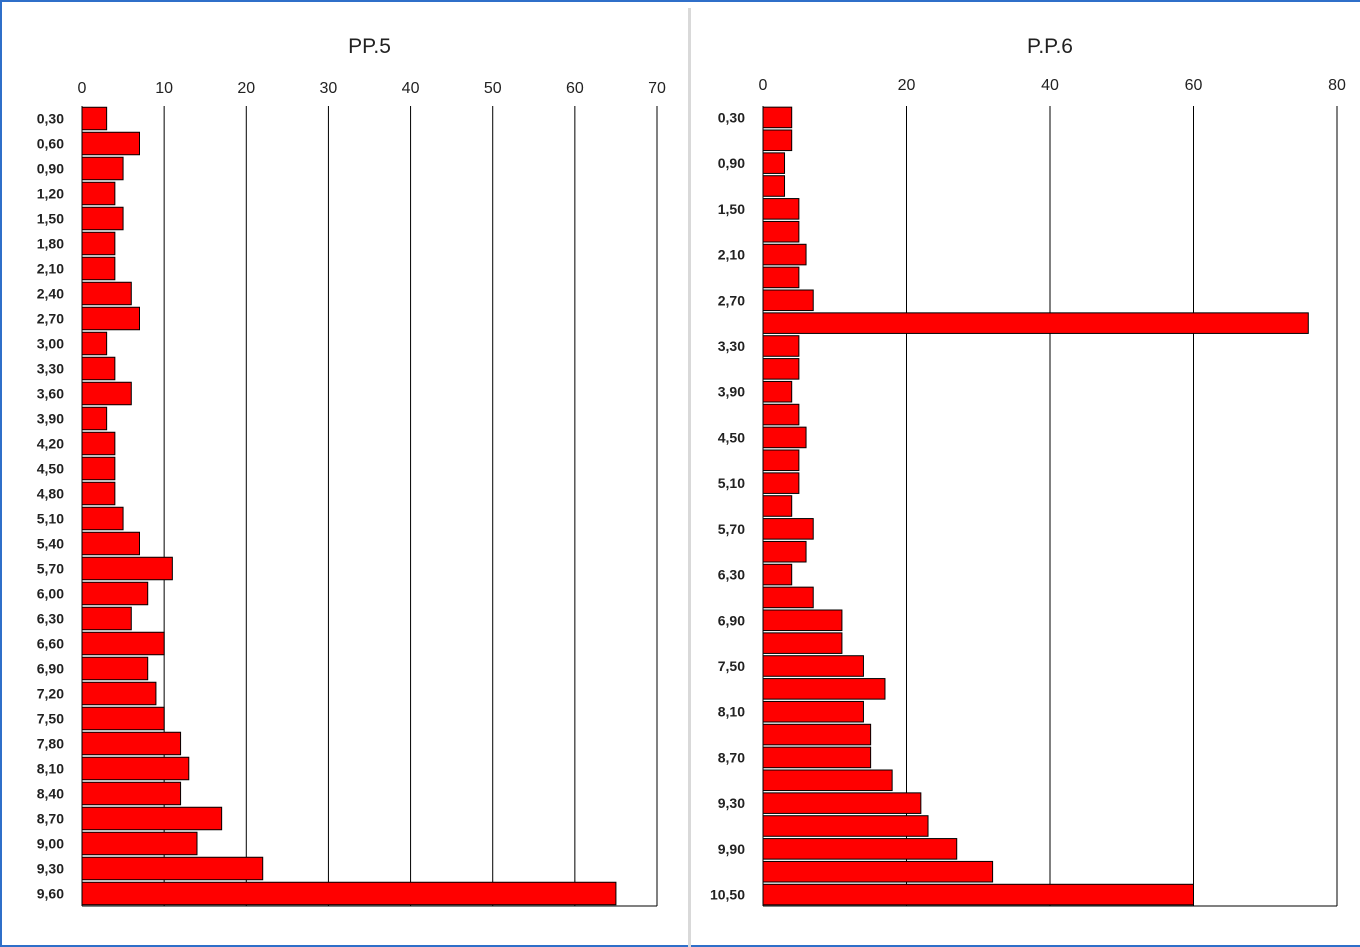 The image size is (1360, 947). What do you see at coordinates (50, 894) in the screenshot?
I see `category-label: 9,60` at bounding box center [50, 894].